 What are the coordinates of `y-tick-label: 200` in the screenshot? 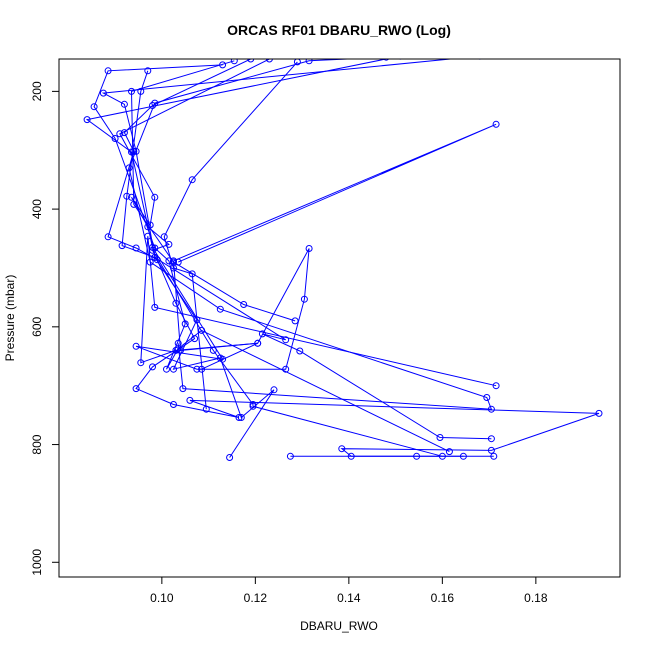 It's located at (37, 91).